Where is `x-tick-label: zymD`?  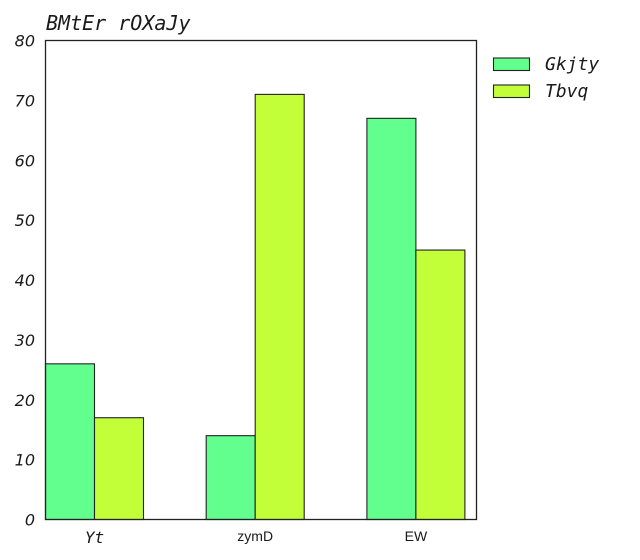
x-tick-label: zymD is located at coordinates (255, 536).